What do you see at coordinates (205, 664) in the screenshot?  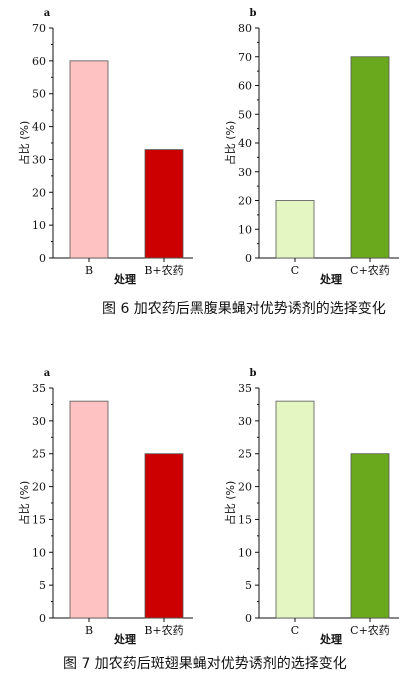 I see `figure-7-caption: 图 7 加农药后斑翅果蝇对优势诱剂的选择变化` at bounding box center [205, 664].